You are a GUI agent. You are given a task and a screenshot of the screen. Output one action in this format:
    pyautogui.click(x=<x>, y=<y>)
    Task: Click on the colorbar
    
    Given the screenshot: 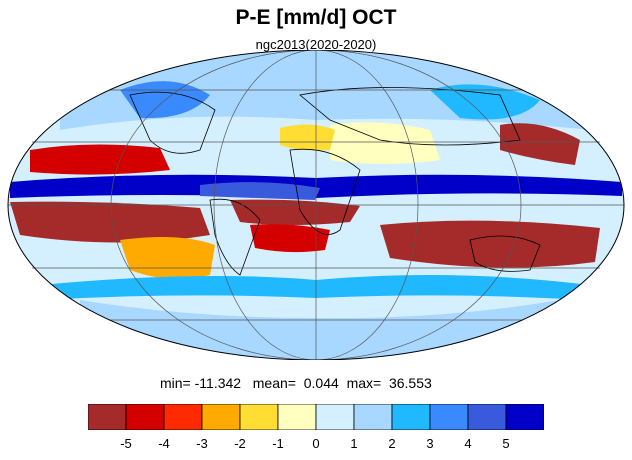 What is the action you would take?
    pyautogui.click(x=316, y=417)
    